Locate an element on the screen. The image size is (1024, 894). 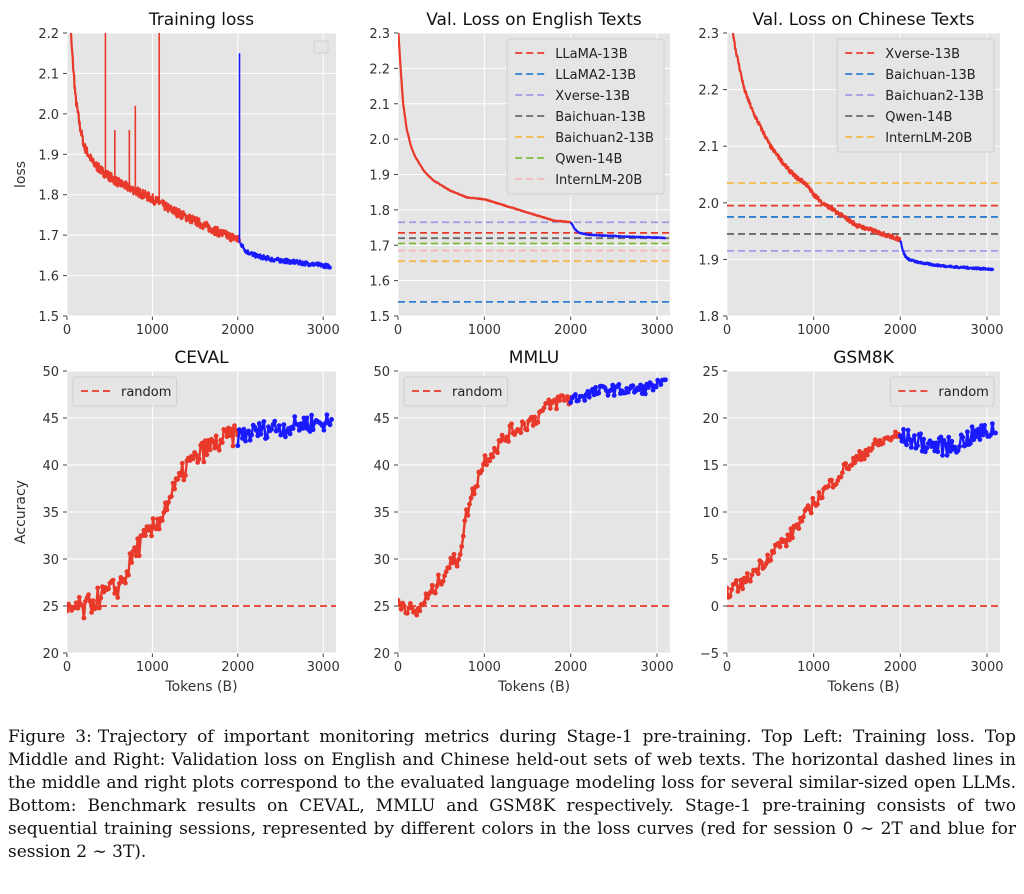
series-session-2-line is located at coordinates (618, 230).